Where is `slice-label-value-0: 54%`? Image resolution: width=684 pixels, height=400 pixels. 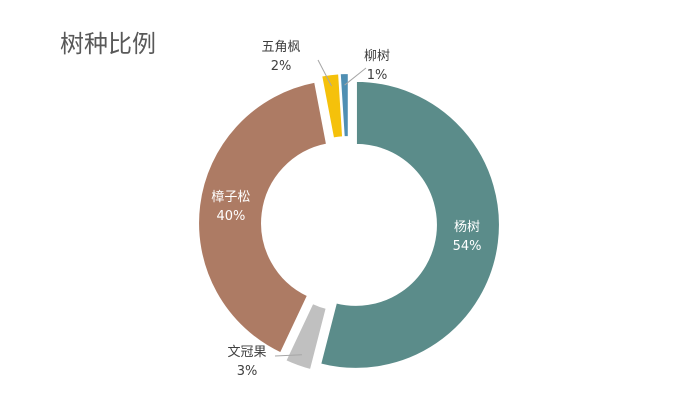 slice-label-value-0: 54% is located at coordinates (467, 246).